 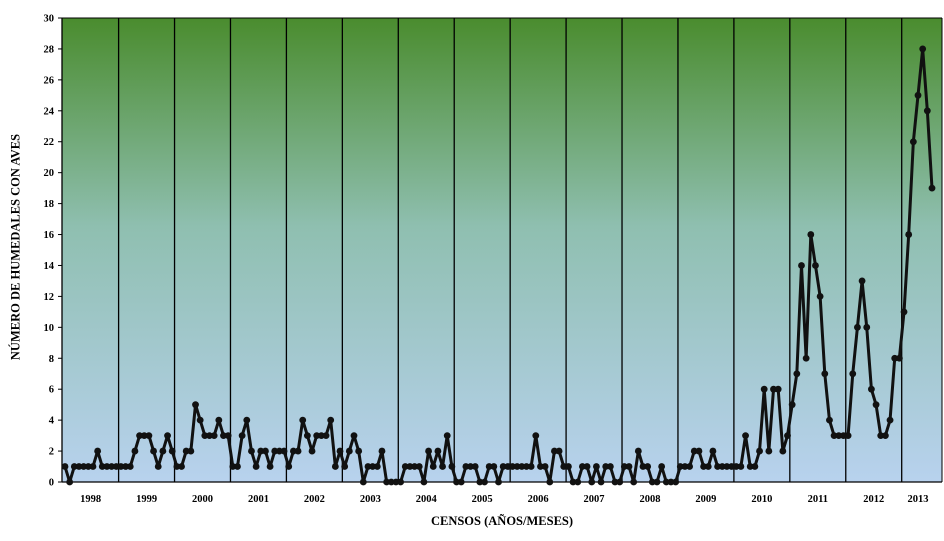 I want to click on x-tick-label: 2003, so click(x=370, y=499).